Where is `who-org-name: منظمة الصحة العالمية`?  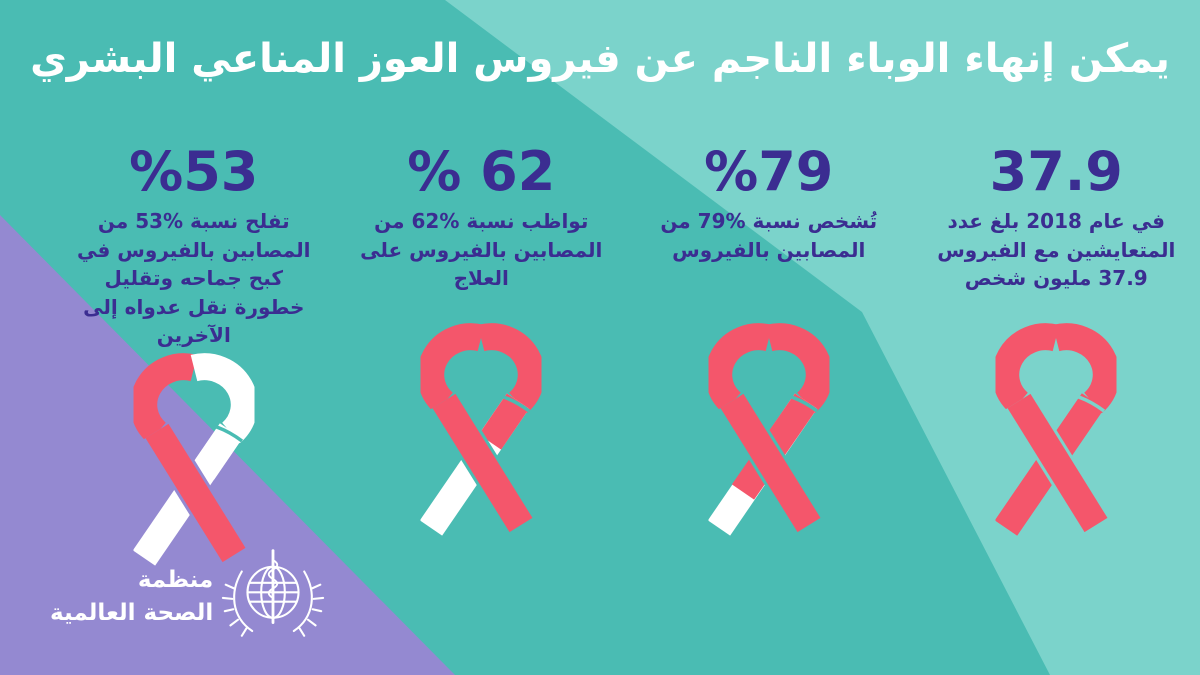 who-org-name: منظمة الصحة العالمية is located at coordinates (131, 597).